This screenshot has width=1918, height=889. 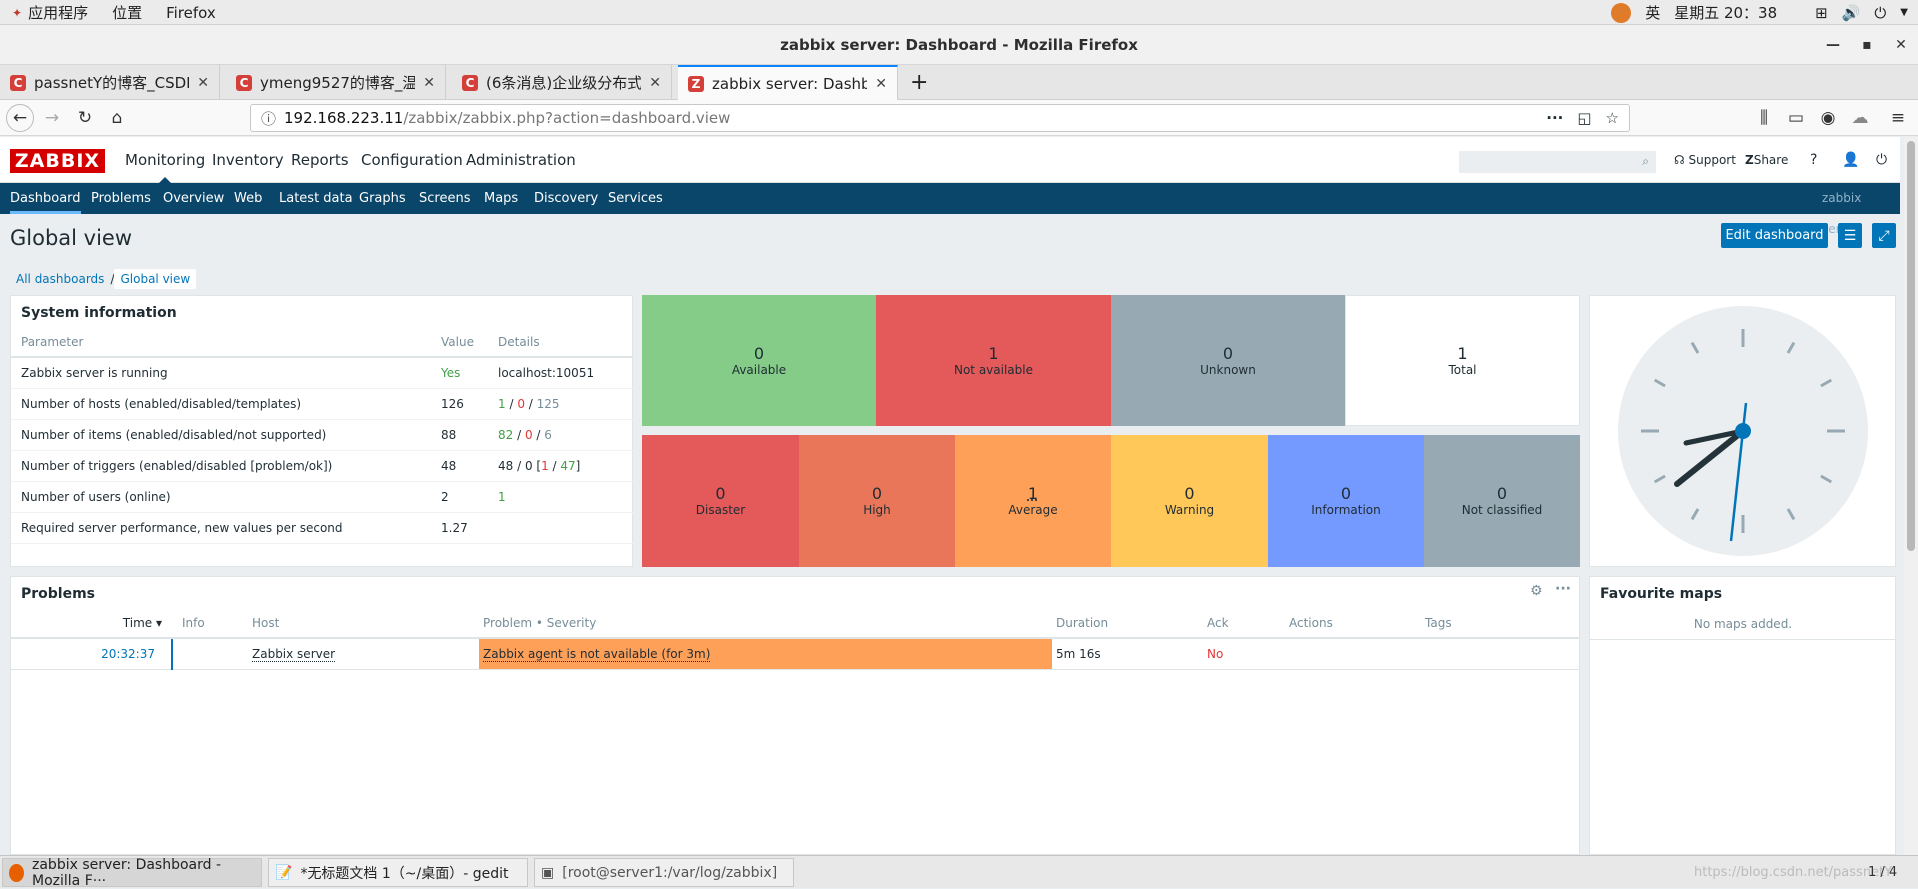 What do you see at coordinates (45, 198) in the screenshot?
I see `submenu-dashboard: Dashboard` at bounding box center [45, 198].